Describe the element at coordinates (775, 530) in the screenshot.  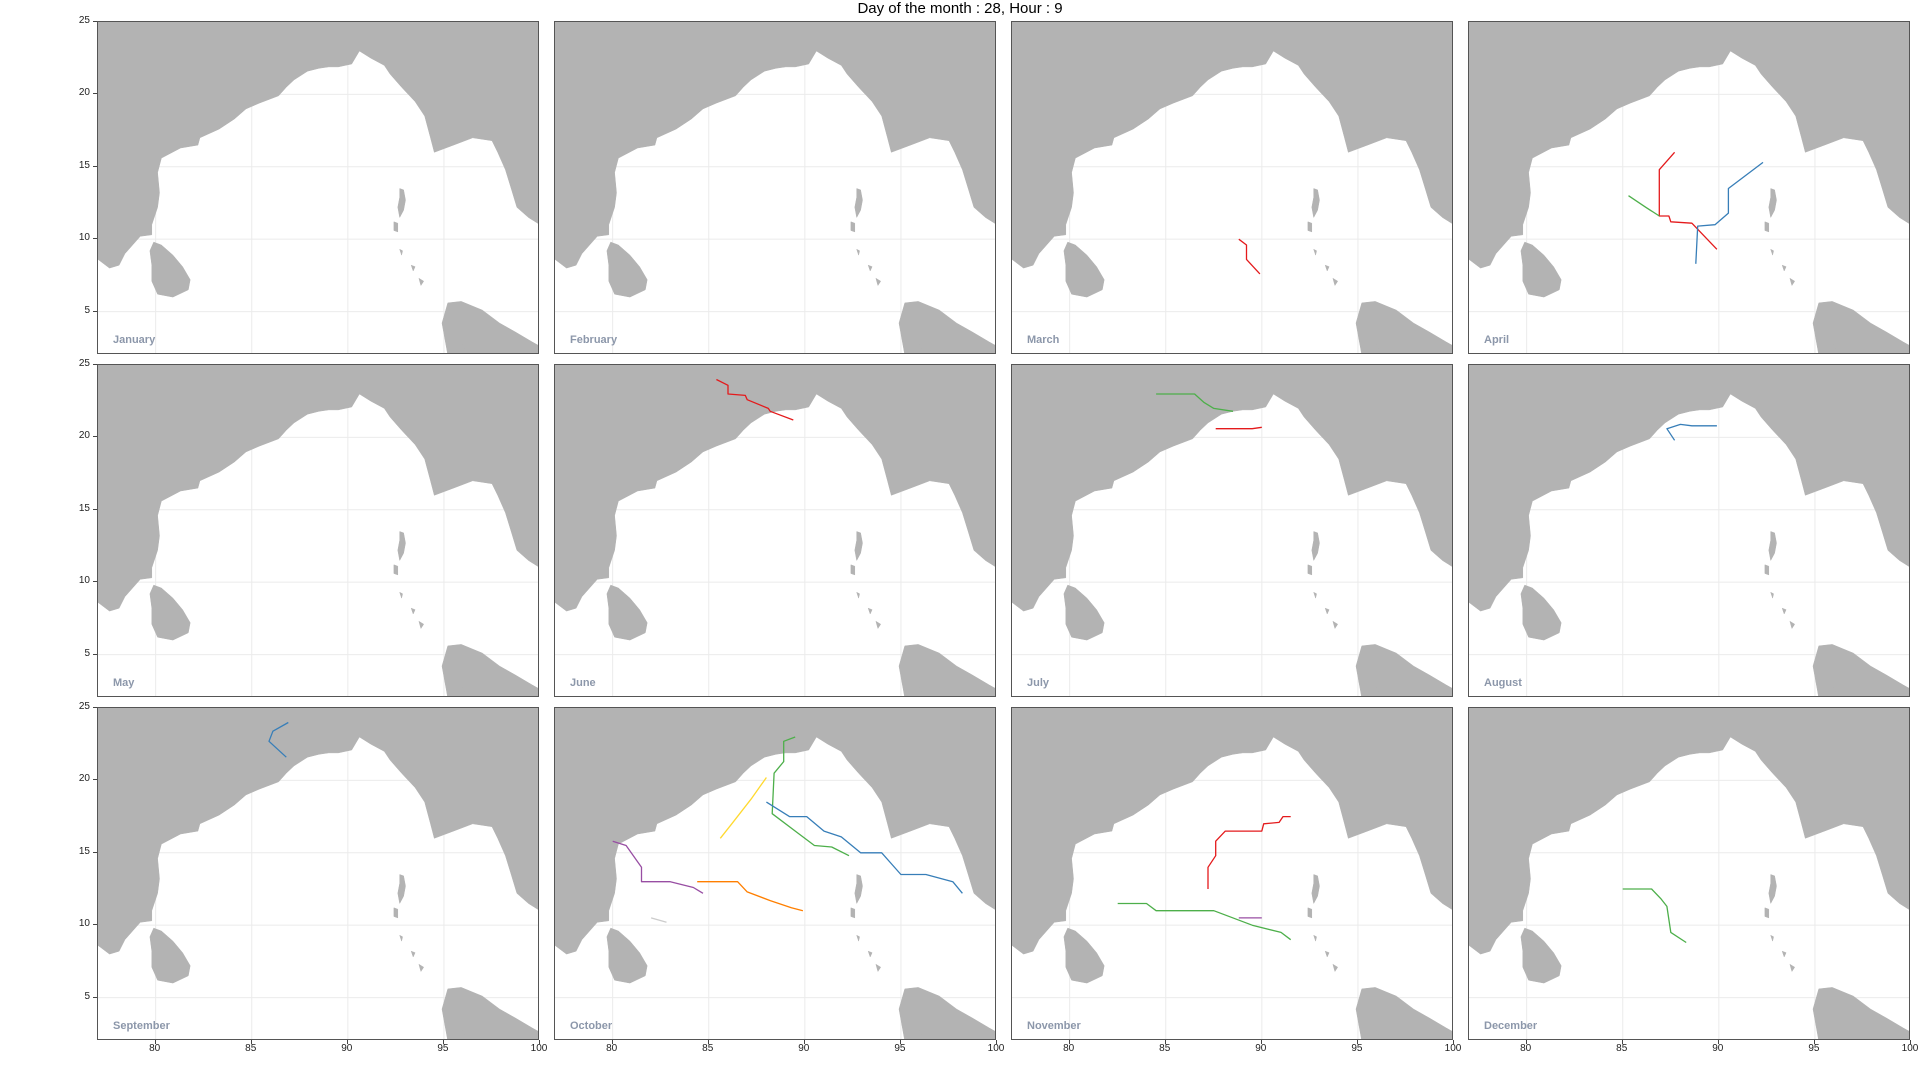
I see `month-panel-june: June` at that location.